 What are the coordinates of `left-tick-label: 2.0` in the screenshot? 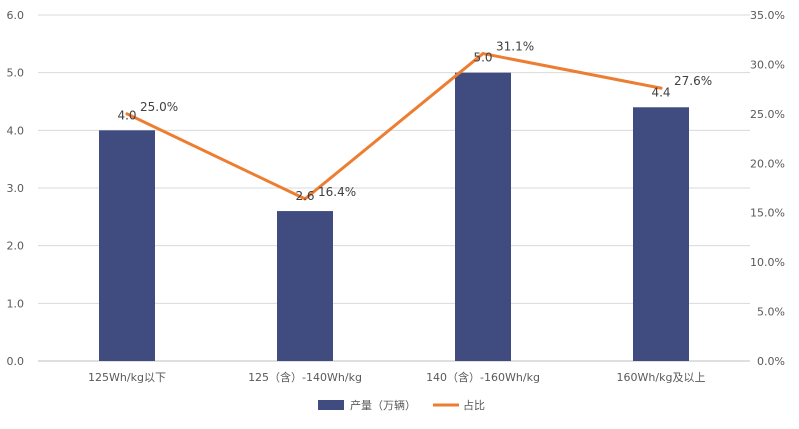 It's located at (16, 246).